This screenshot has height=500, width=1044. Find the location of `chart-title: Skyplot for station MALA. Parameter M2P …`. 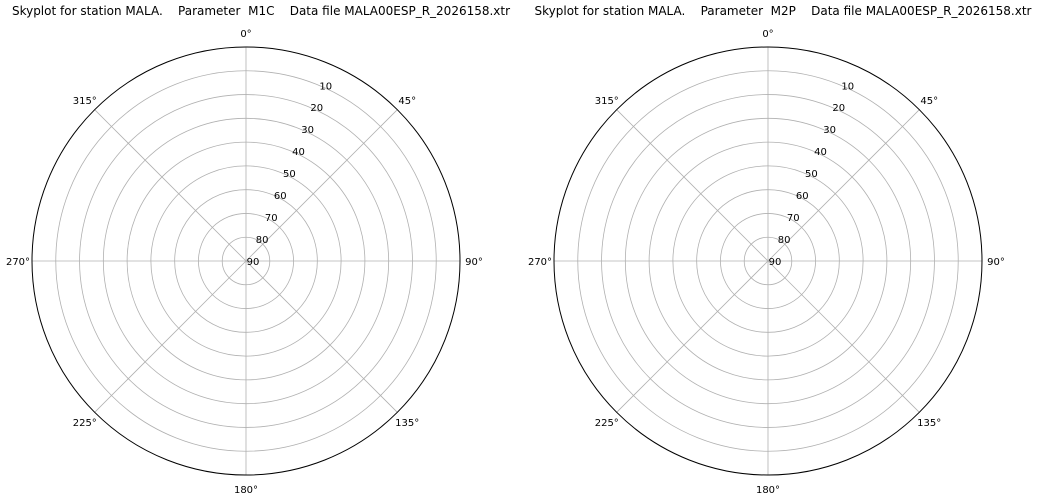

chart-title: Skyplot for station MALA. Parameter M2P … is located at coordinates (783, 11).